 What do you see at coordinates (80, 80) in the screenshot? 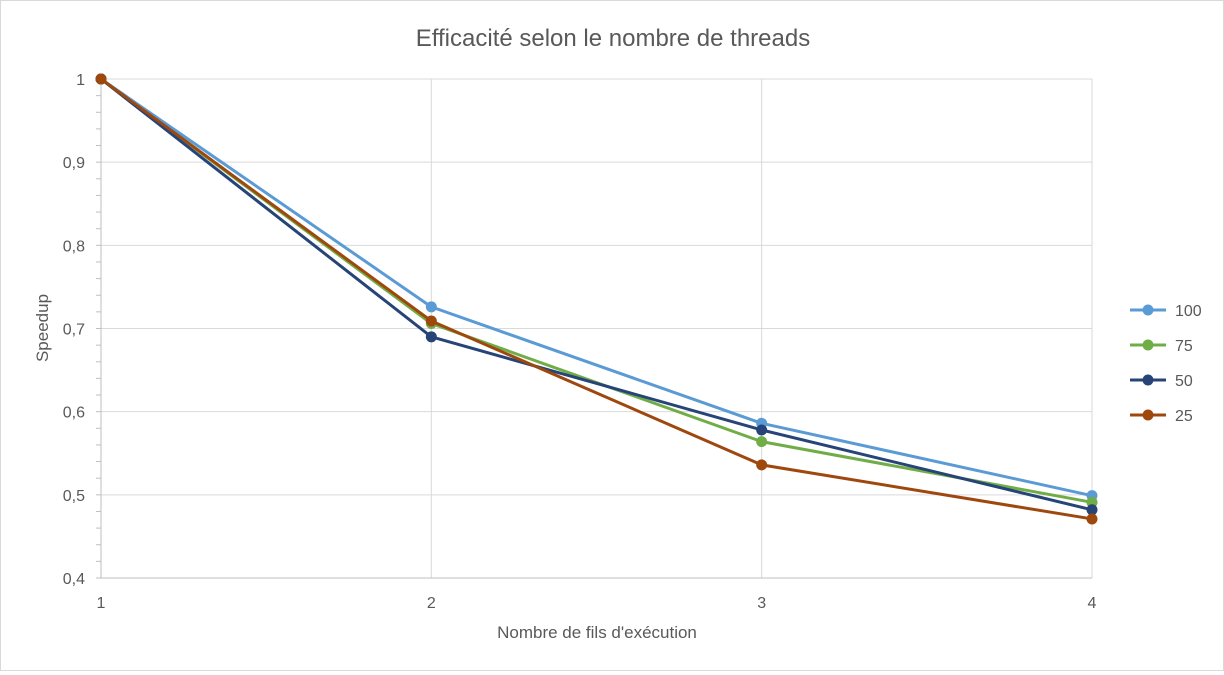
I see `y-tick-label: 1` at bounding box center [80, 80].